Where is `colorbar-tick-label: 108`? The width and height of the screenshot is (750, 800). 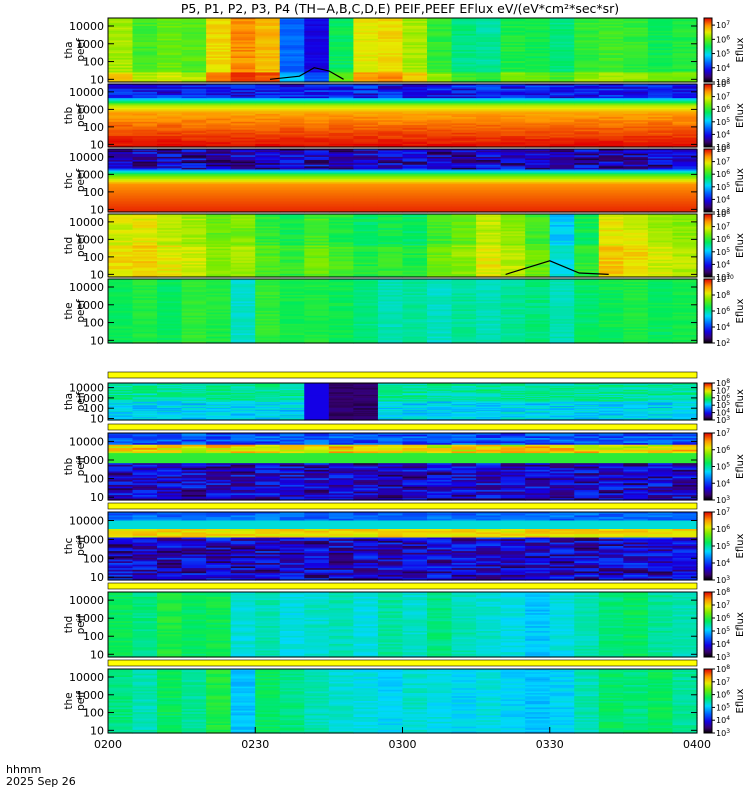 colorbar-tick-label: 108 is located at coordinates (723, 149).